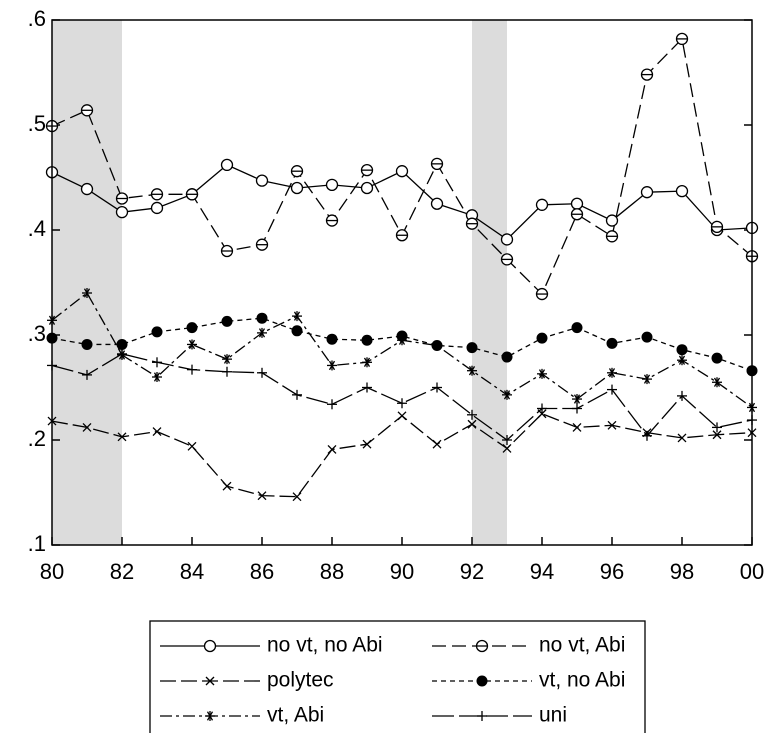  Describe the element at coordinates (402, 571) in the screenshot. I see `x-tick-label: 90` at that location.